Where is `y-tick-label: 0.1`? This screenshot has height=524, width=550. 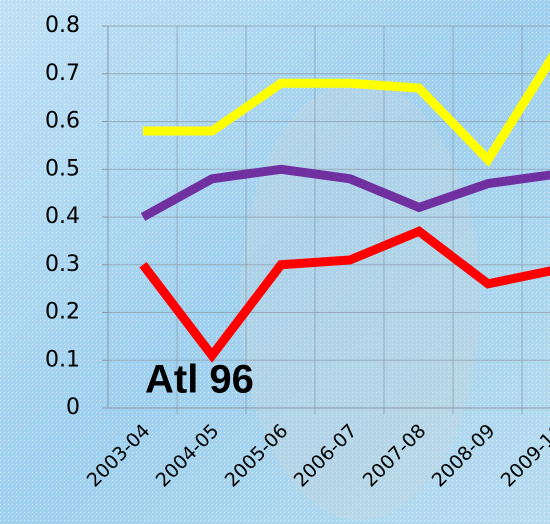
y-tick-label: 0.1 is located at coordinates (62, 359).